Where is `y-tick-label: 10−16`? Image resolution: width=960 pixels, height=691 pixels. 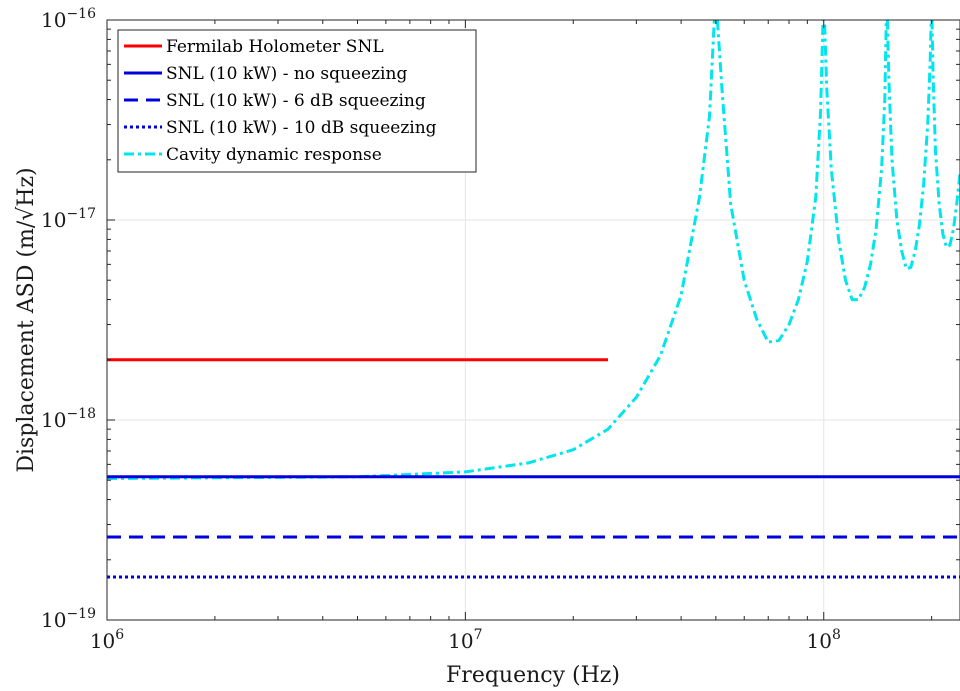 y-tick-label: 10−16 is located at coordinates (68, 19).